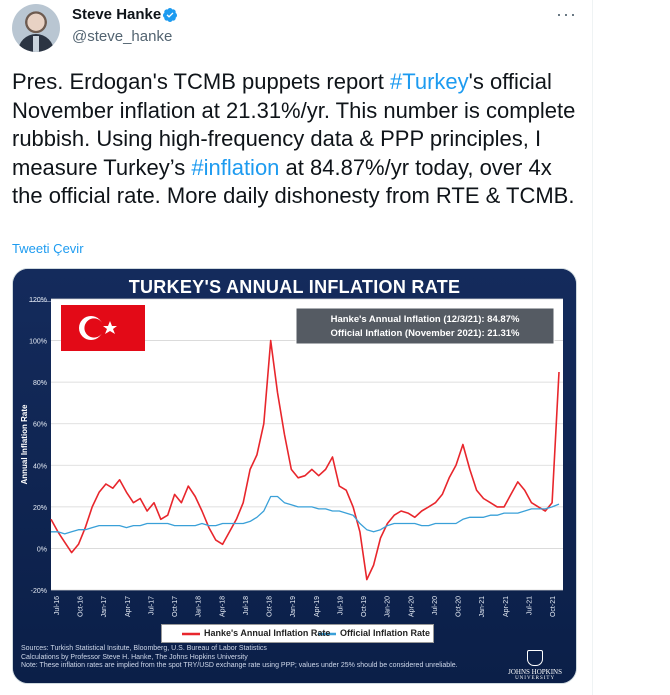 This screenshot has width=670, height=695. What do you see at coordinates (175, 606) in the screenshot?
I see `x-tick-label: Oct-17` at bounding box center [175, 606].